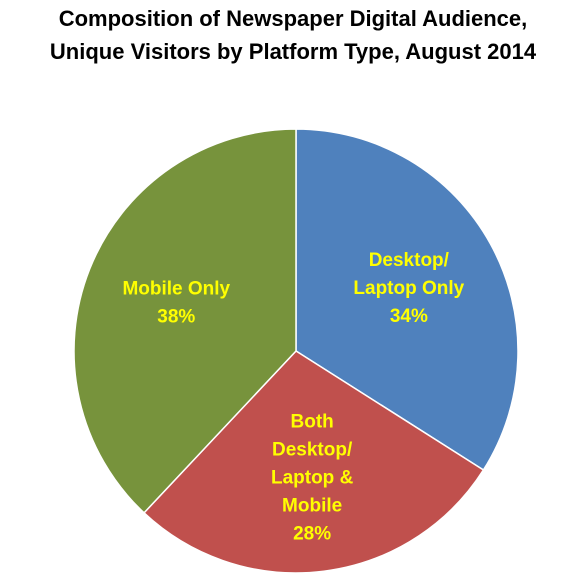  I want to click on pie-slice-label-line-2-4: Mobile, so click(312, 506).